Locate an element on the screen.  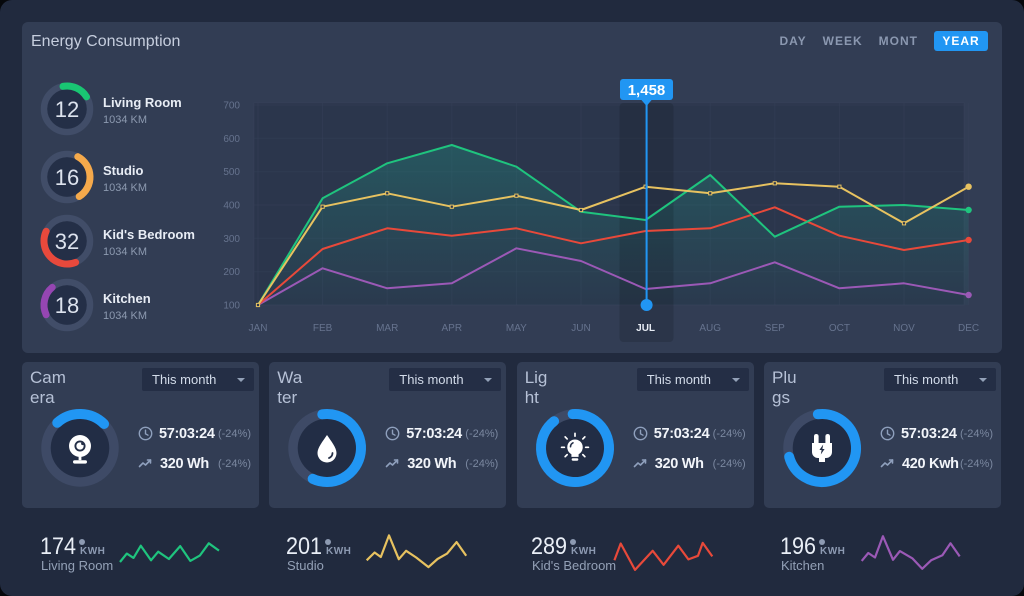
svg-text: FEB is located at coordinates (323, 328).